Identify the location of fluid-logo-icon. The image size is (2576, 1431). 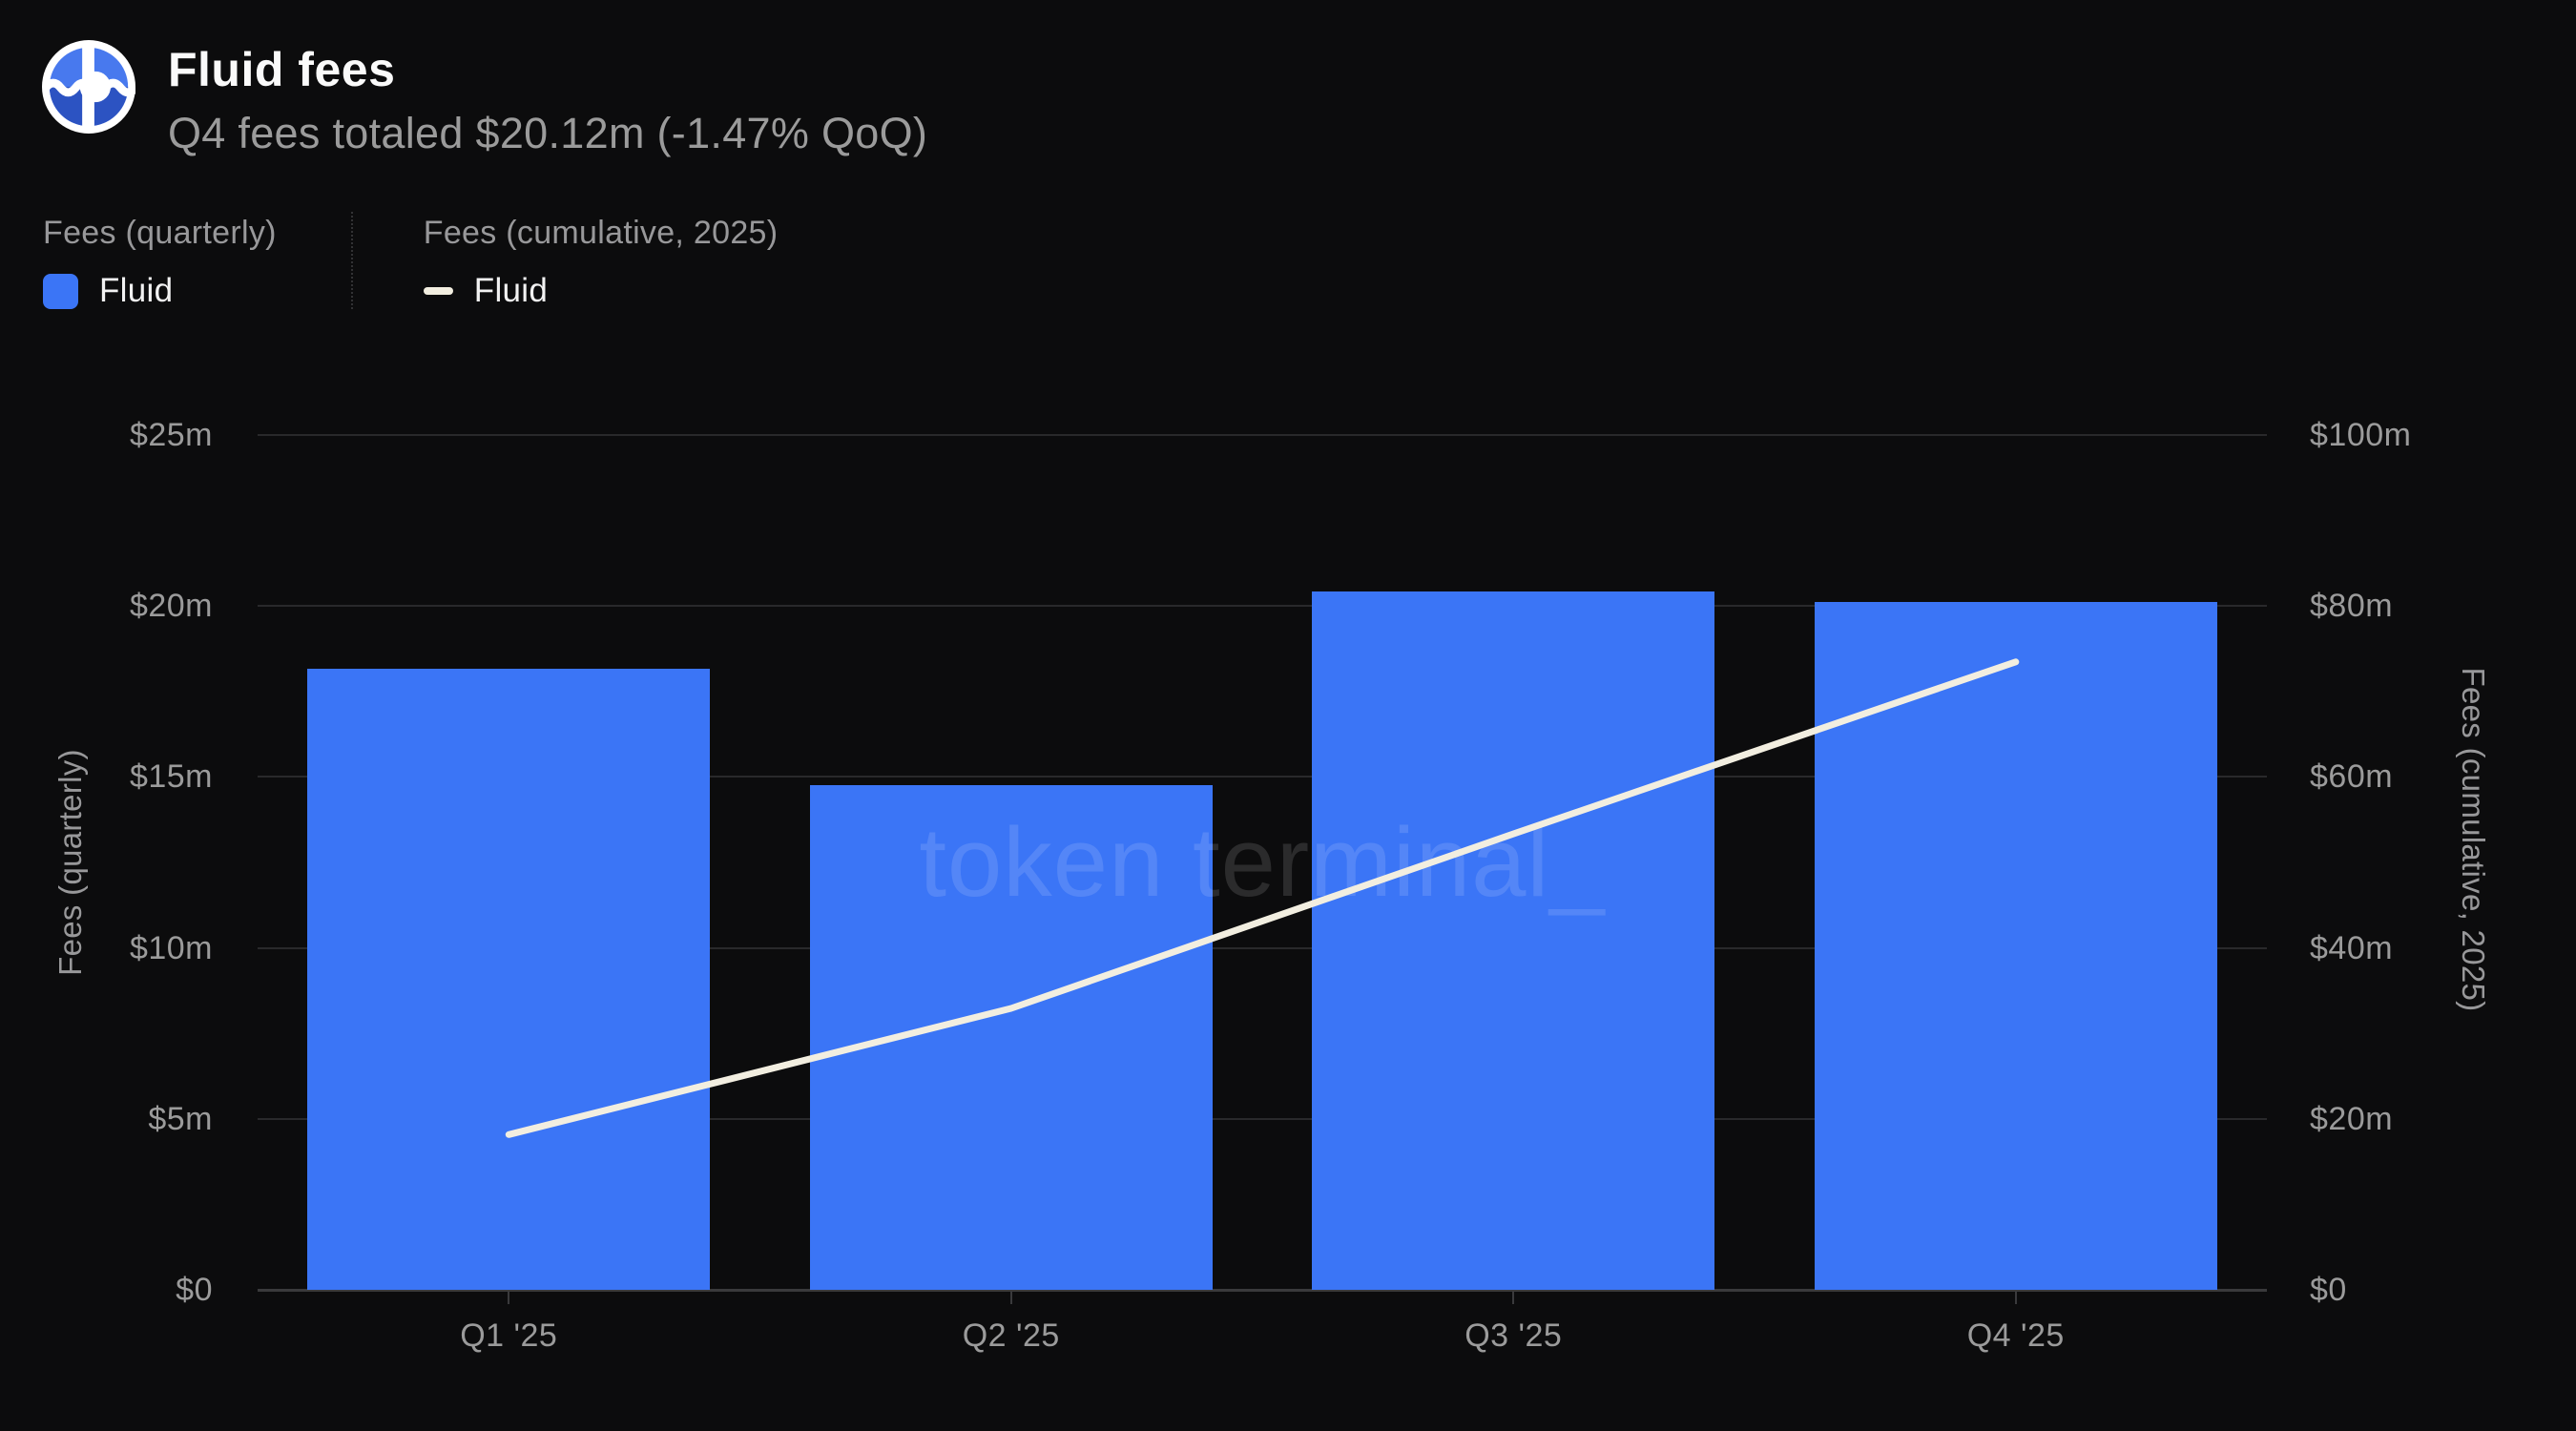
(88, 87).